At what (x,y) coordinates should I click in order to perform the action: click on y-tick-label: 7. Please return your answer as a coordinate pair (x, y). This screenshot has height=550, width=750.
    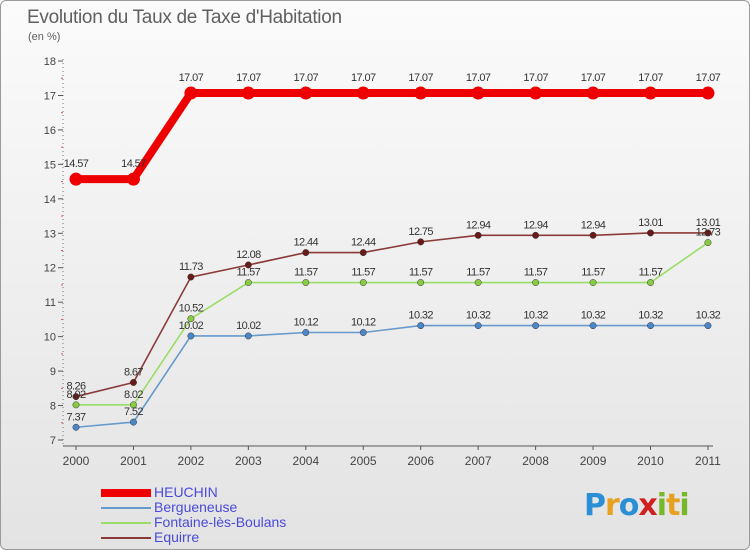
    Looking at the image, I should click on (53, 441).